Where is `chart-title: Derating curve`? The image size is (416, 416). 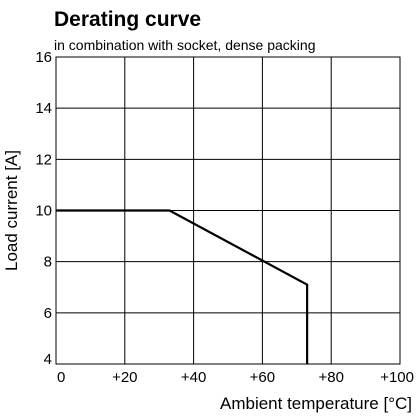
chart-title: Derating curve is located at coordinates (127, 19).